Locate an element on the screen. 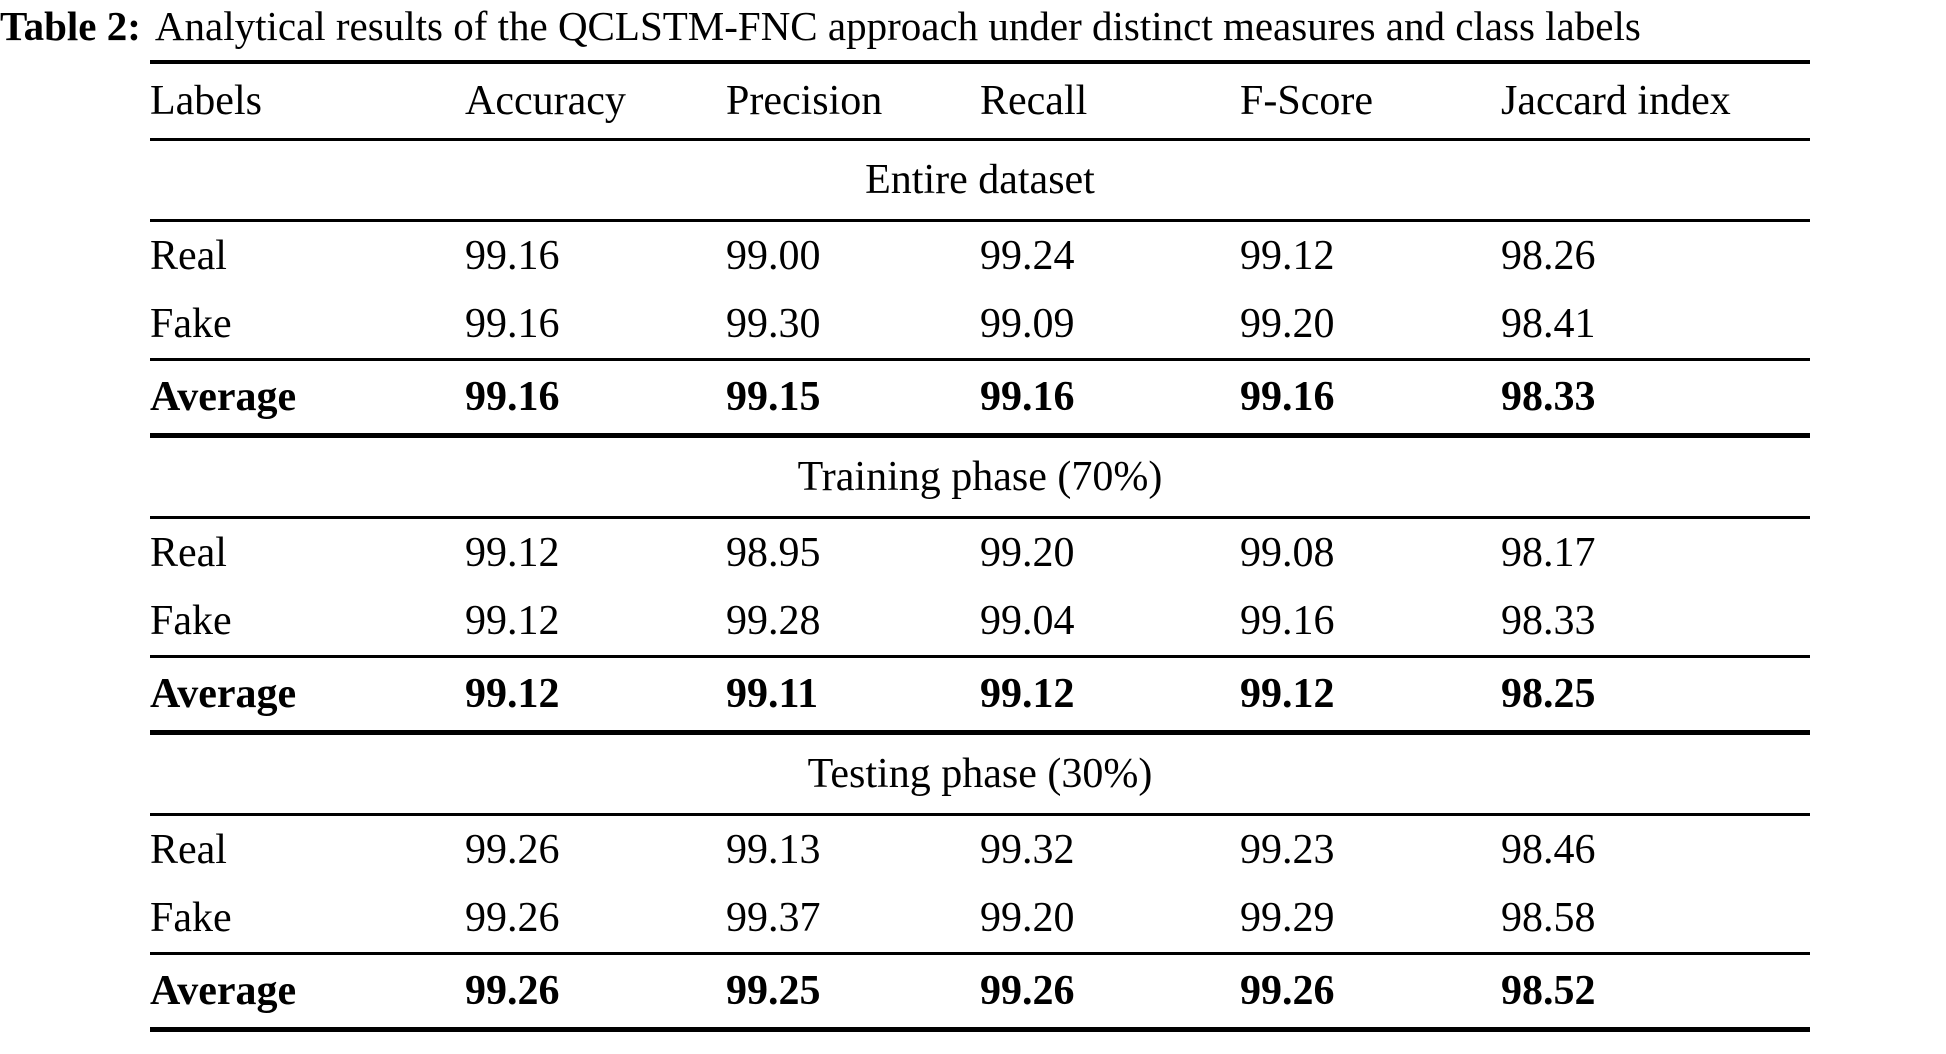  column-header-precision: Precision is located at coordinates (804, 101).